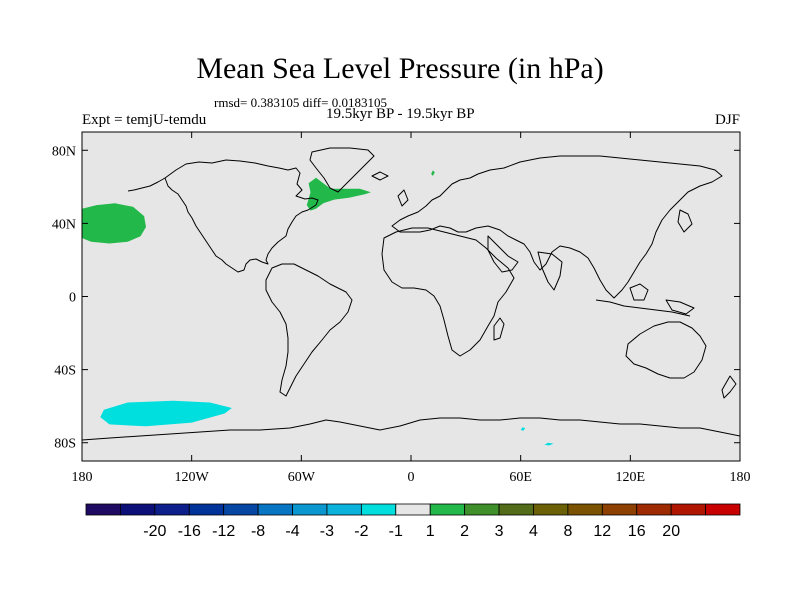  Describe the element at coordinates (448, 292) in the screenshot. I see `coastline-africa` at that location.